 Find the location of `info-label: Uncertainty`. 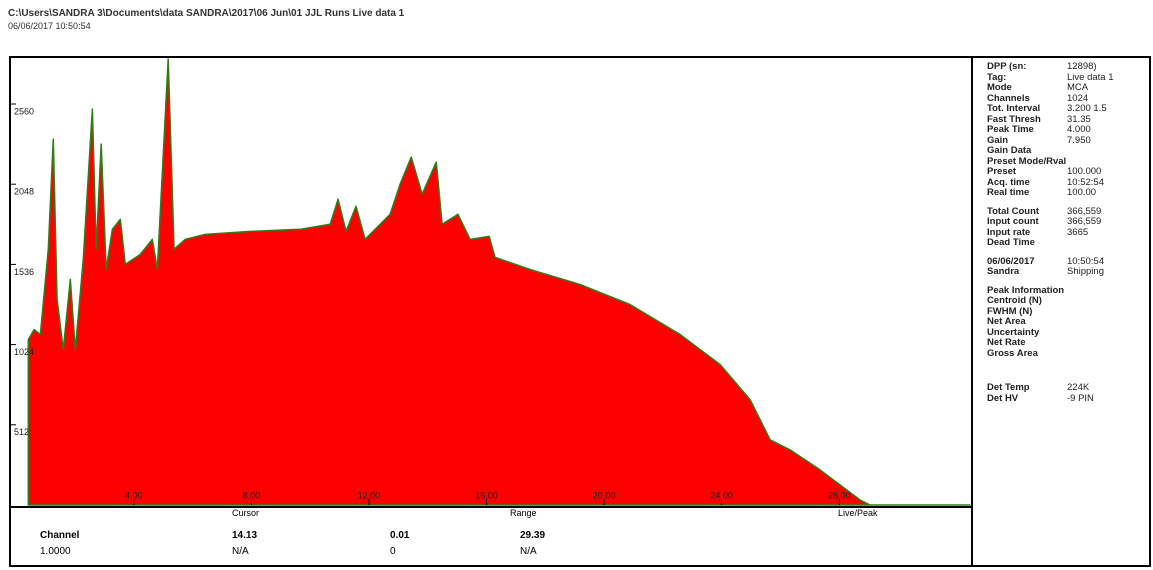

info-label: Uncertainty is located at coordinates (1013, 332).